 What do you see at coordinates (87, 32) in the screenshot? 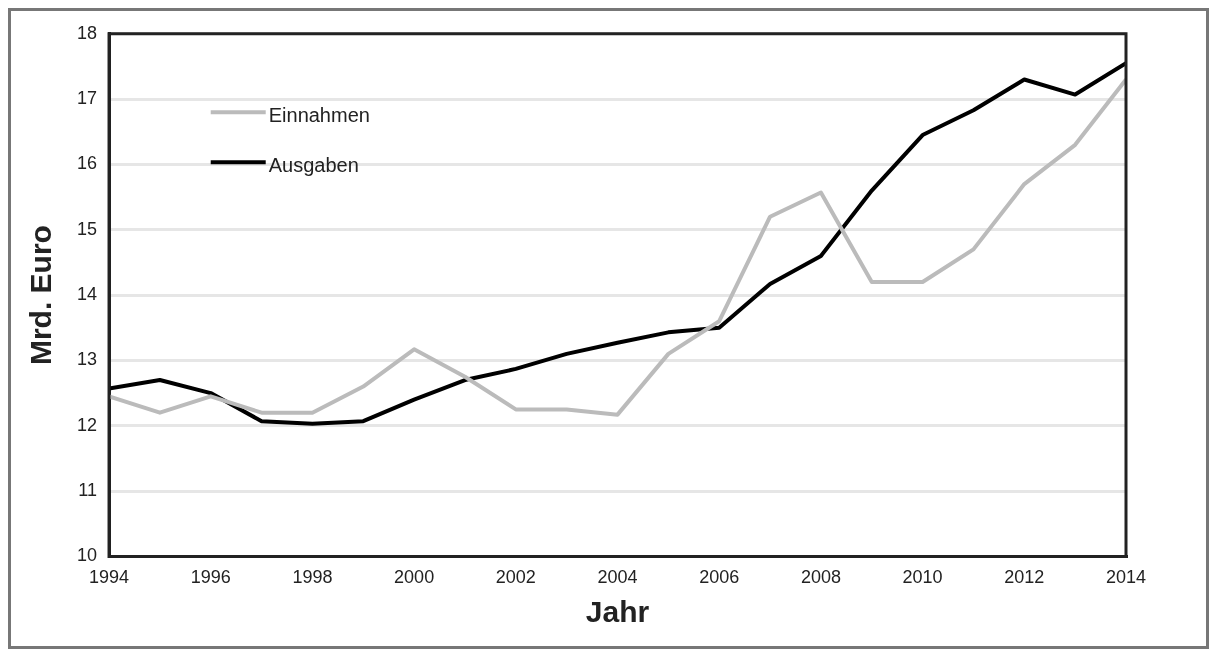
I see `y-tick-label: 18` at bounding box center [87, 32].